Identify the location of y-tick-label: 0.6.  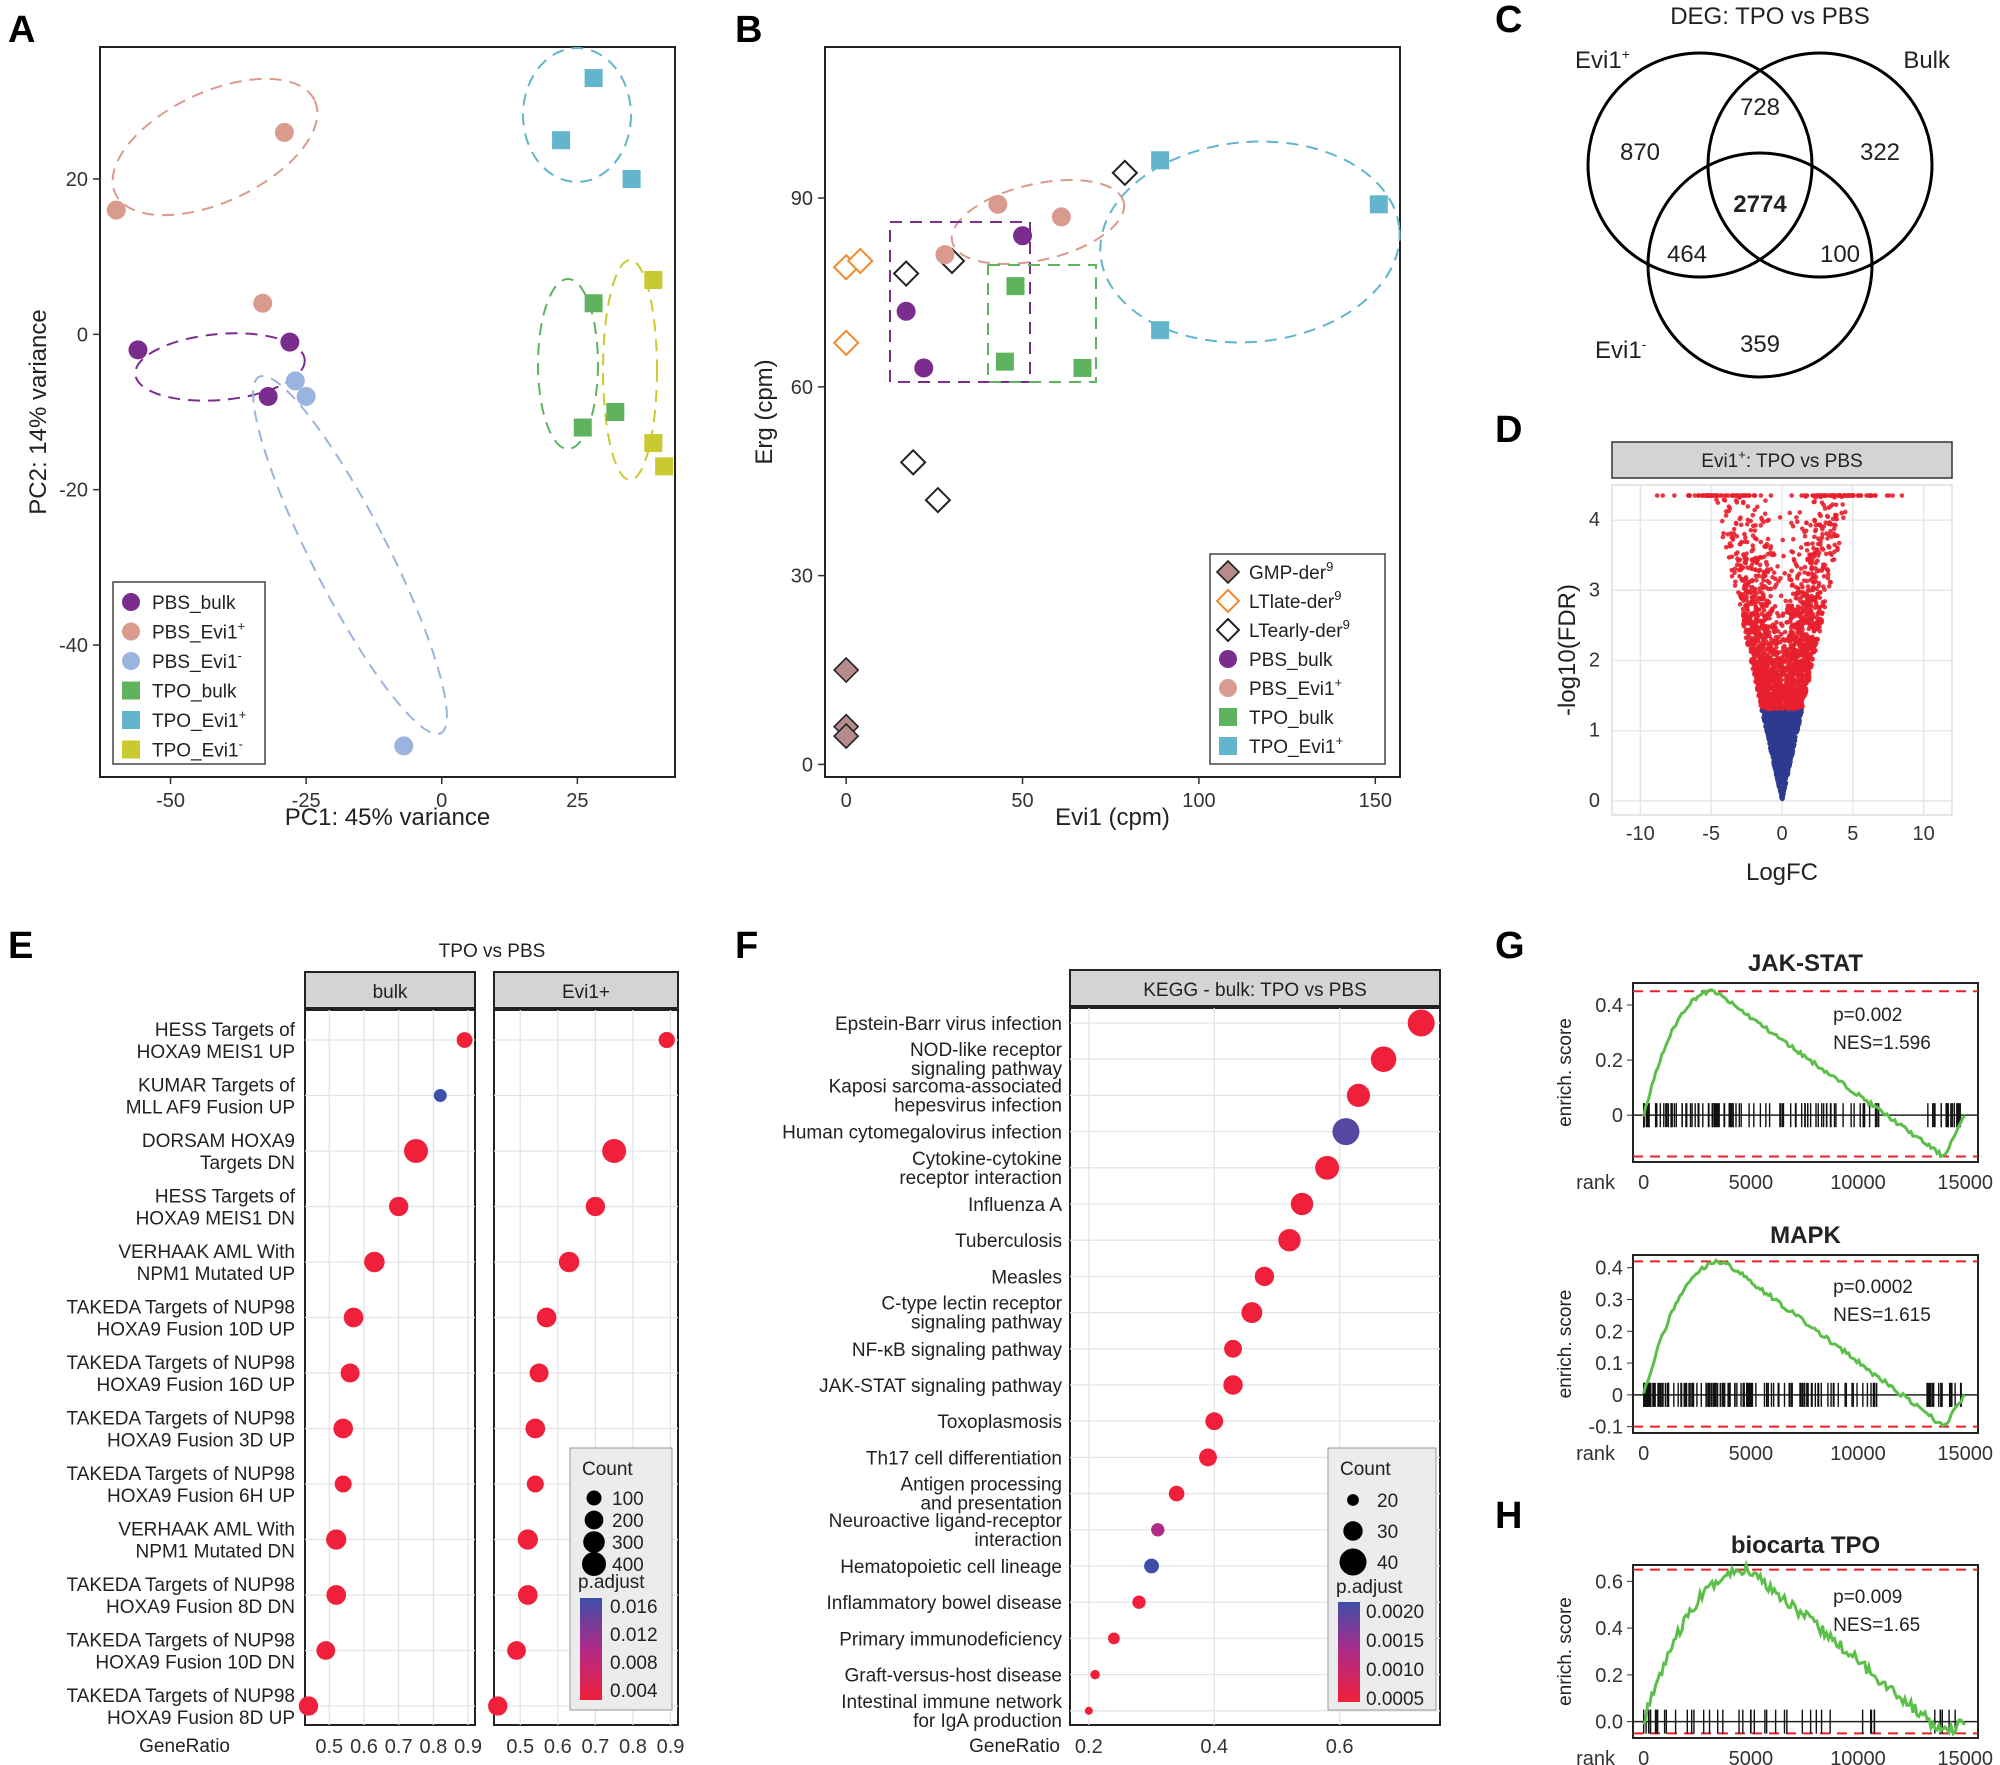
(1609, 1582).